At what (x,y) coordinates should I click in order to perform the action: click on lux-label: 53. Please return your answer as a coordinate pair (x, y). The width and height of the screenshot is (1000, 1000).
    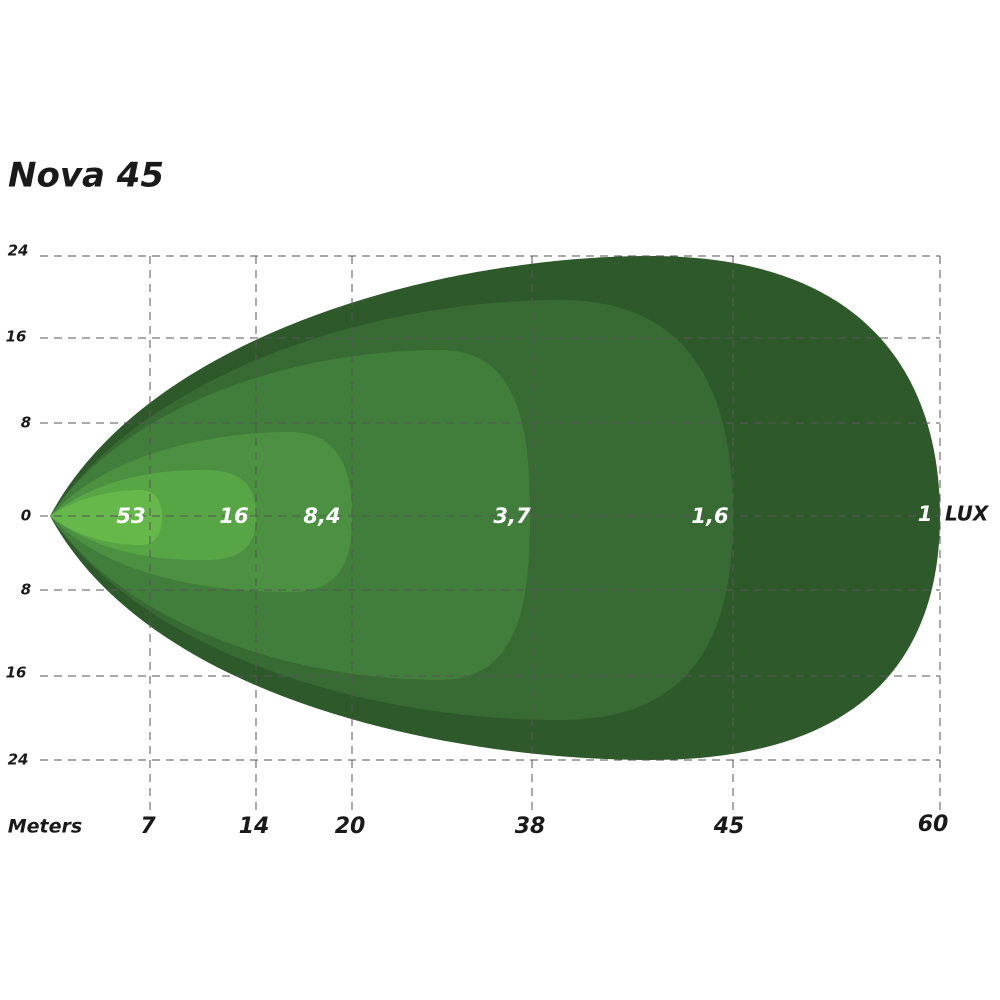
    Looking at the image, I should click on (130, 516).